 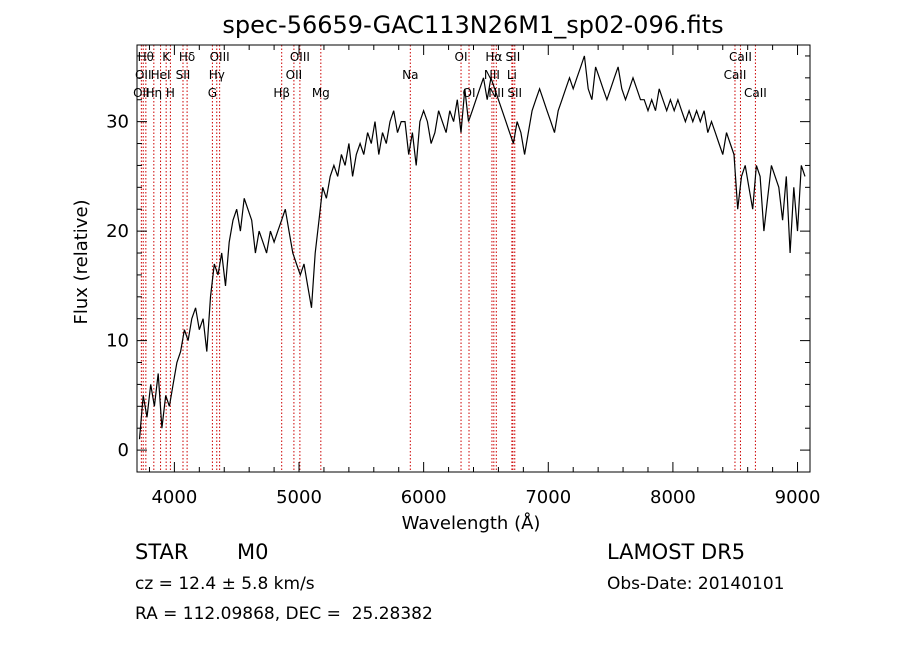 What do you see at coordinates (410, 75) in the screenshot?
I see `line-label-16: Na` at bounding box center [410, 75].